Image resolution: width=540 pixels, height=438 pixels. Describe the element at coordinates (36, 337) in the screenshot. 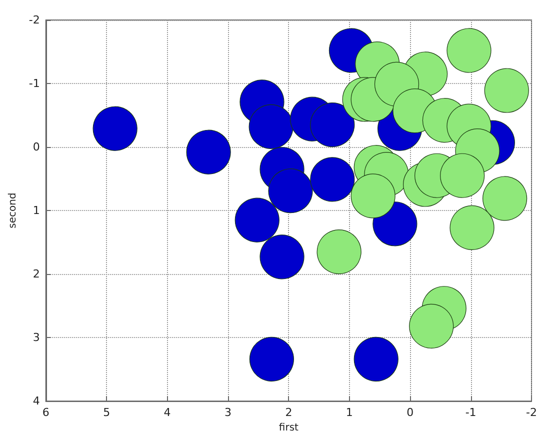

I see `y-tick-label: 3` at that location.